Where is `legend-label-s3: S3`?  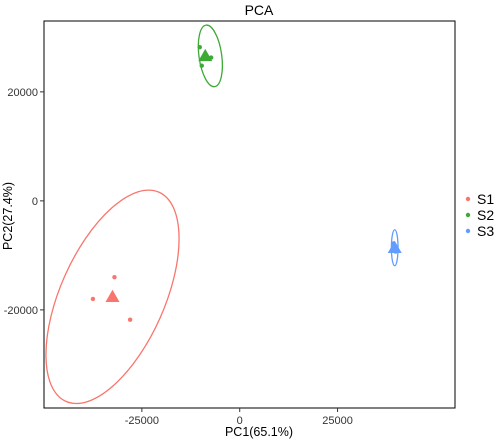 legend-label-s3: S3 is located at coordinates (485, 231).